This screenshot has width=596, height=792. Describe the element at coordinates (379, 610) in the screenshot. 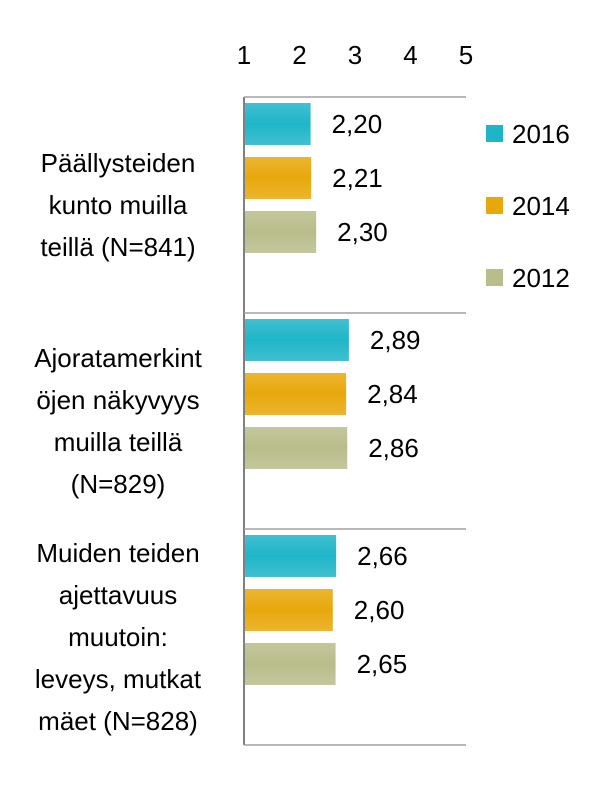

I see `data-label: 2,60` at that location.